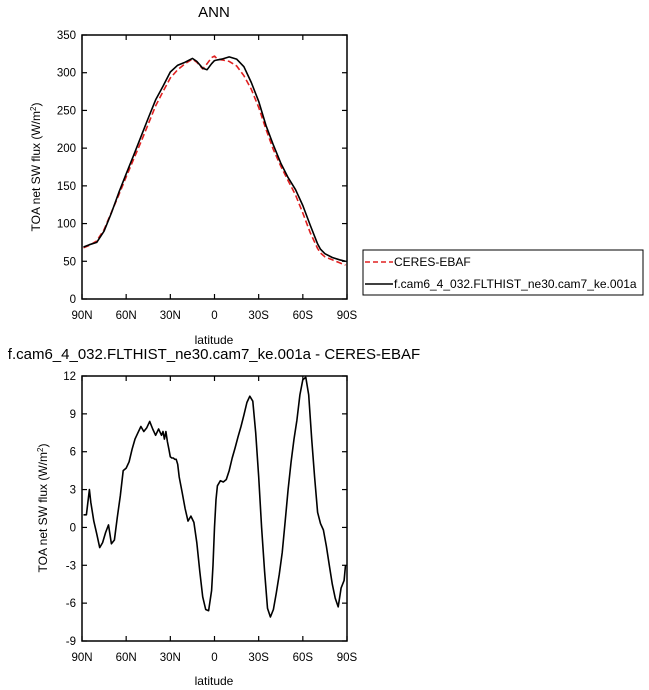 The height and width of the screenshot is (690, 649). I want to click on bottom-panel-series, so click(215, 497).